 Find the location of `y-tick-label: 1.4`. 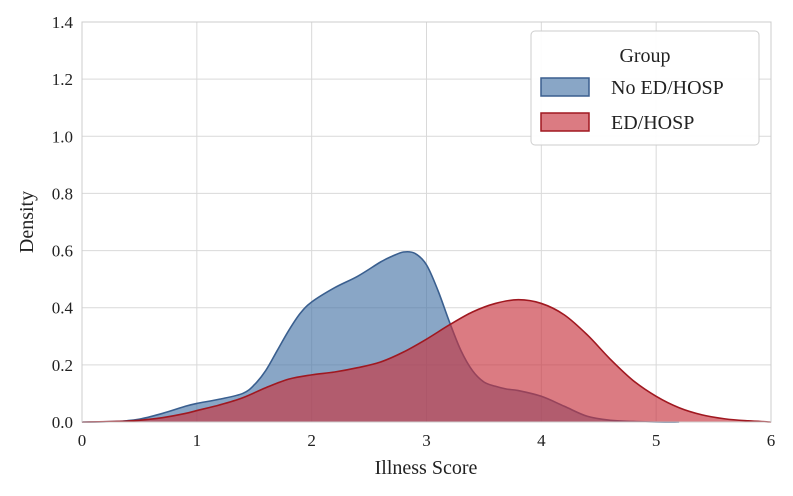

y-tick-label: 1.4 is located at coordinates (63, 22).